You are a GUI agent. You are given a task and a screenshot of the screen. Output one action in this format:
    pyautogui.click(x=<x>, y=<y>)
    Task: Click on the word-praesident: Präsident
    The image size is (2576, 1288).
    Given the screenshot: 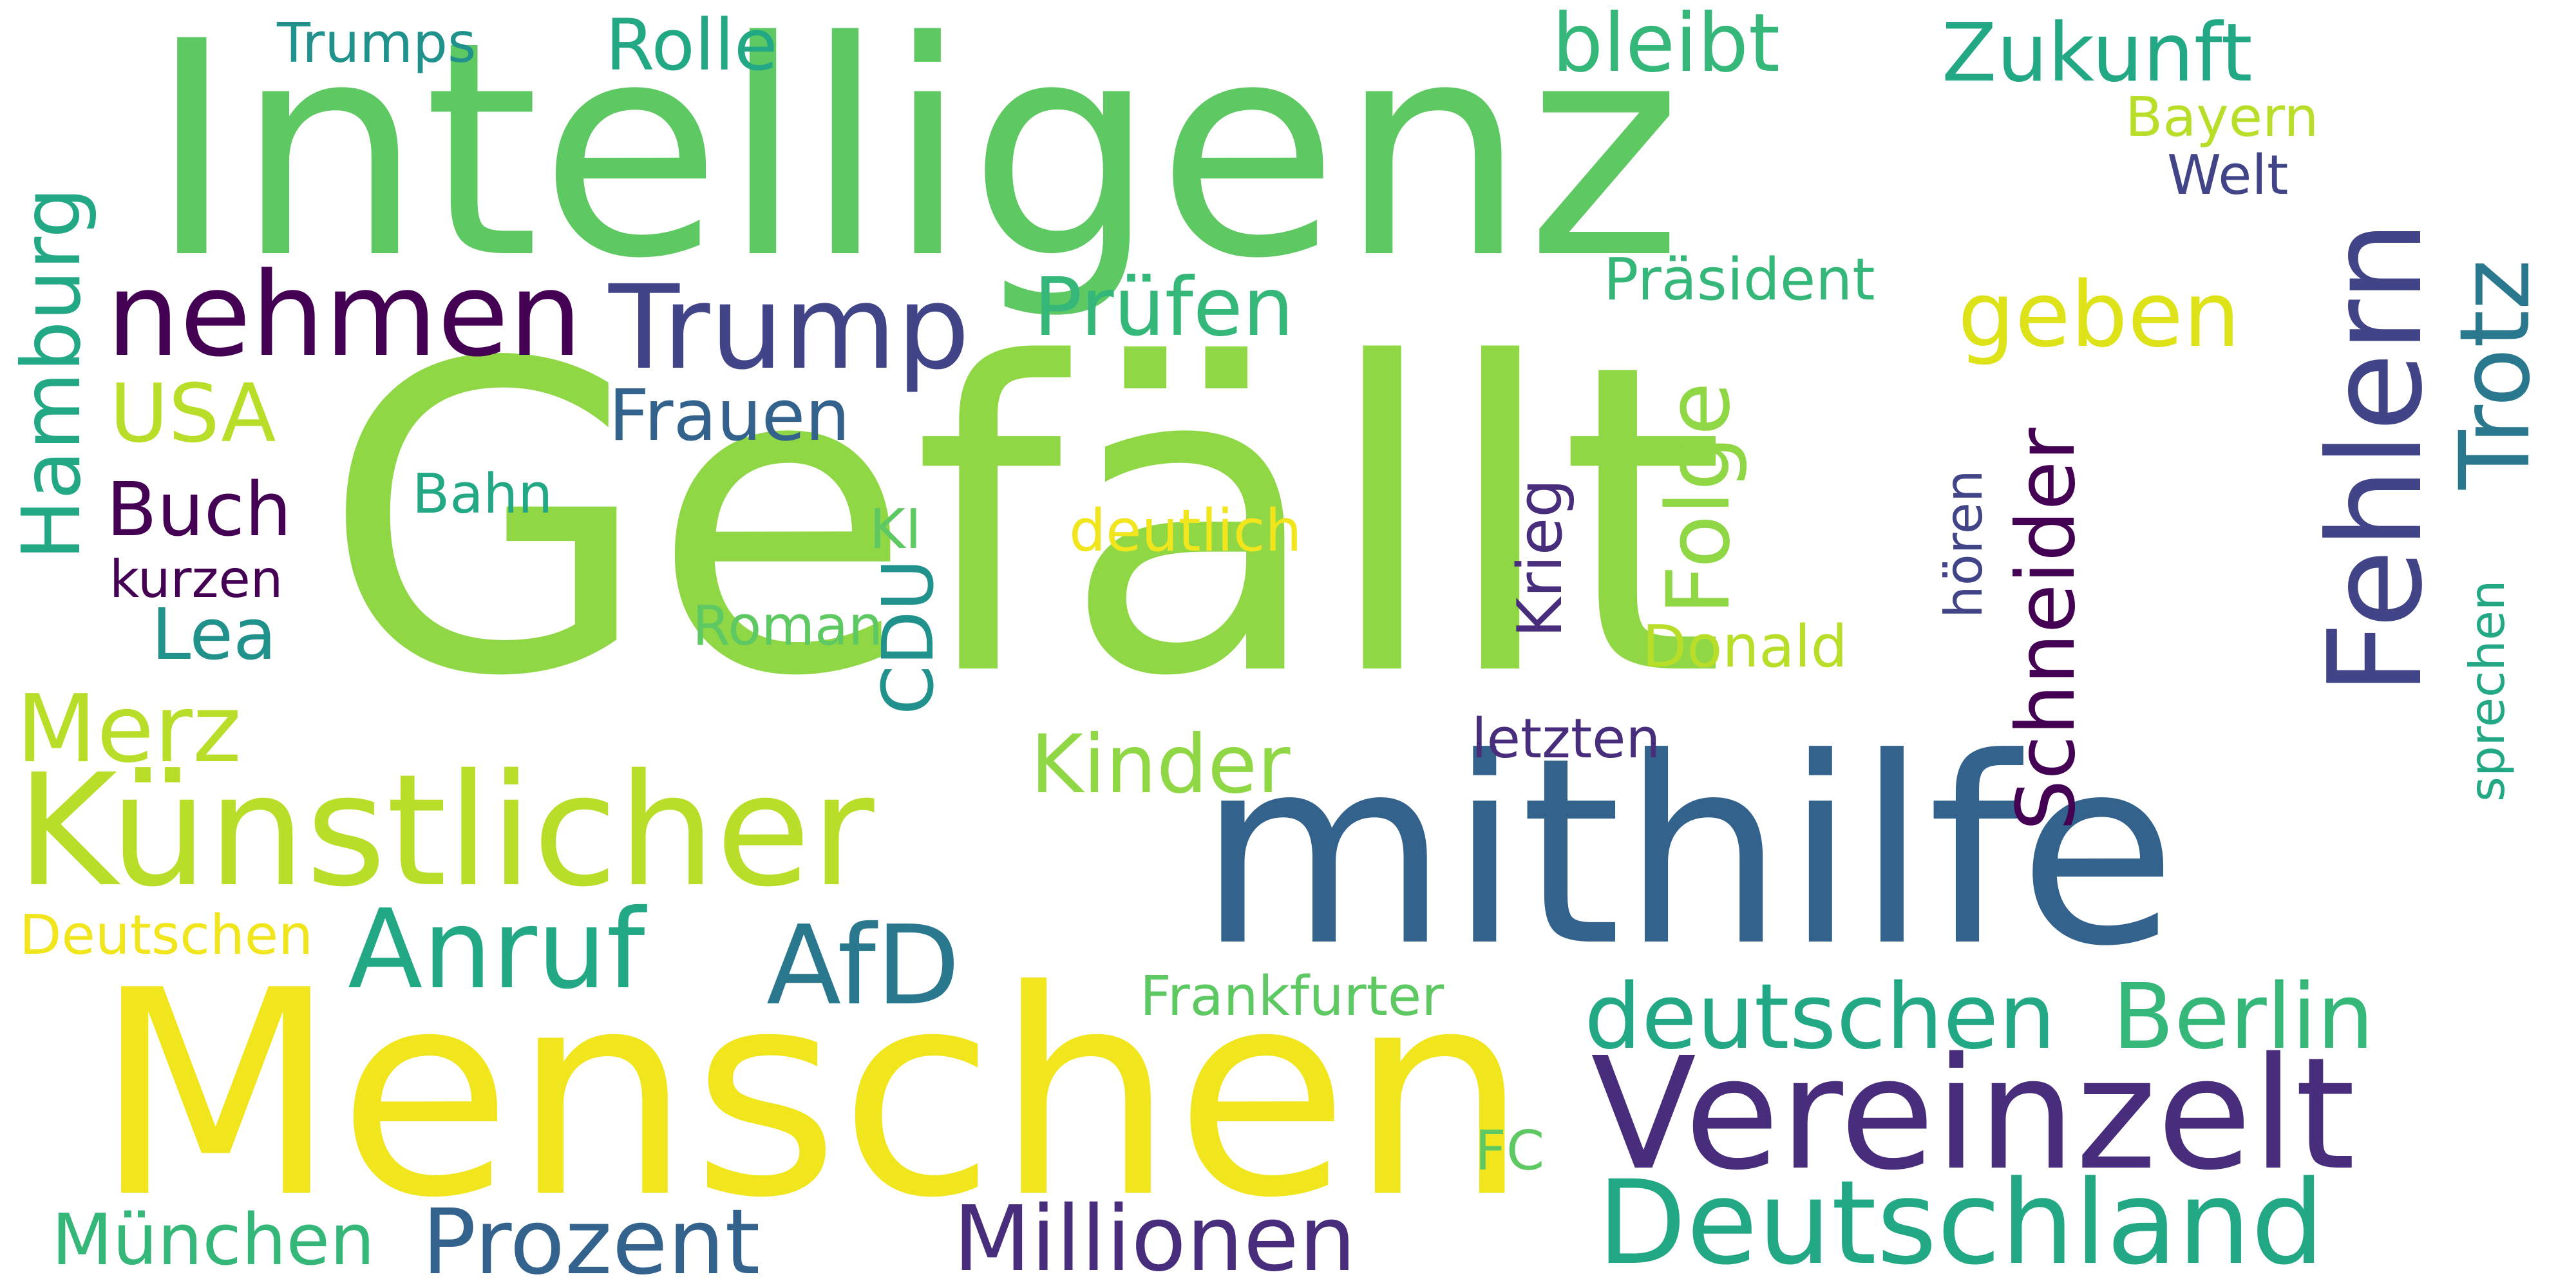 What is the action you would take?
    pyautogui.click(x=1739, y=280)
    